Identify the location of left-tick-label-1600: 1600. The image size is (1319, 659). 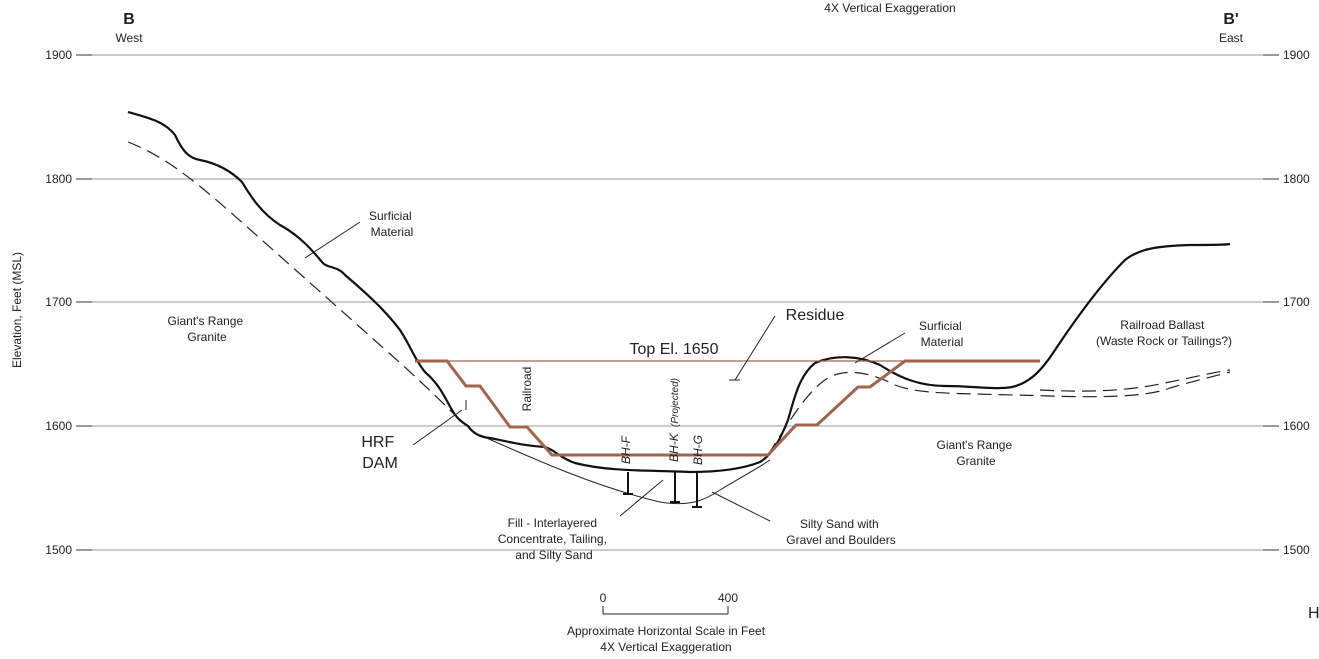
(58, 426).